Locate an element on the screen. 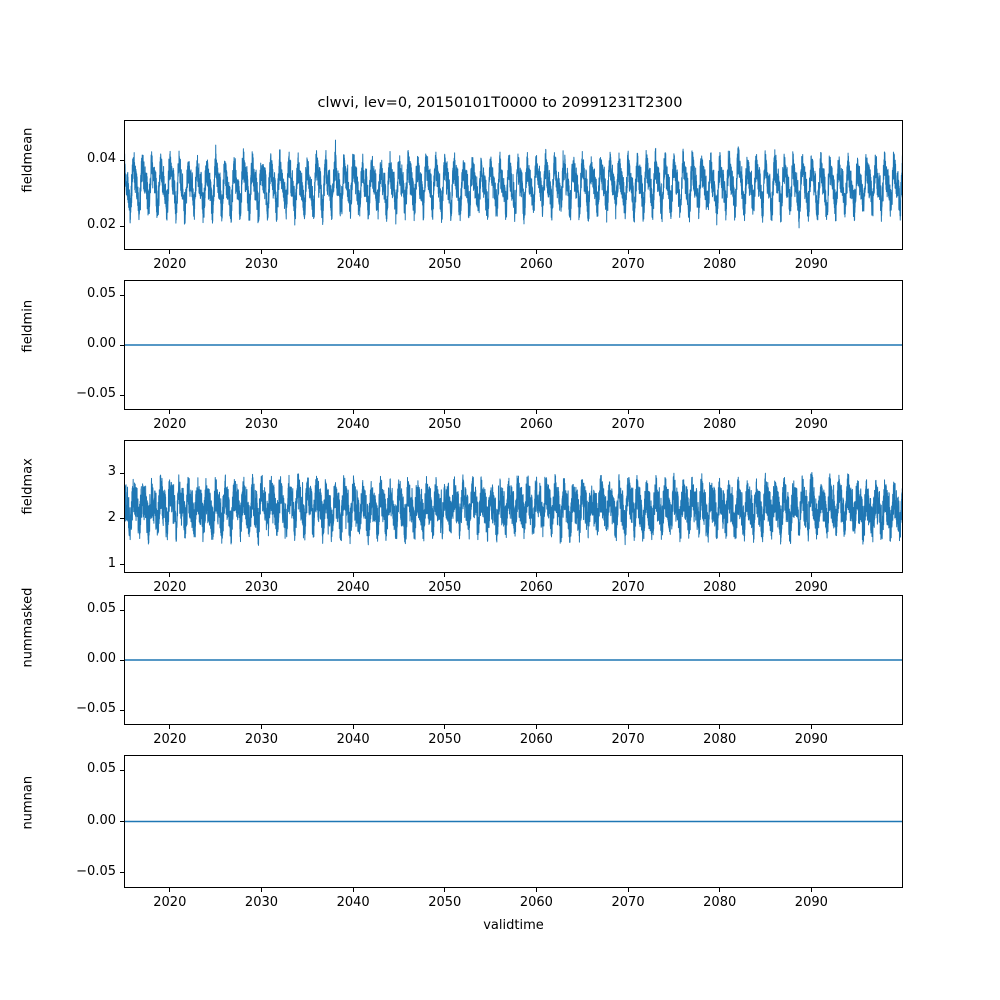 Image resolution: width=1000 pixels, height=1000 pixels. plot-panel-nummasked is located at coordinates (513, 660).